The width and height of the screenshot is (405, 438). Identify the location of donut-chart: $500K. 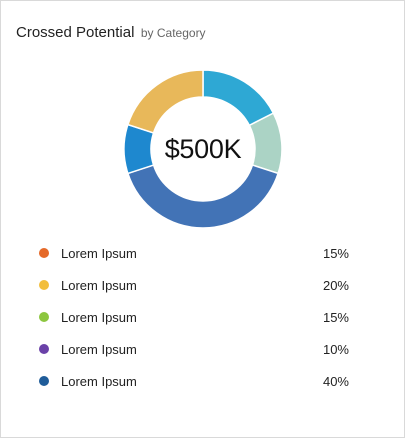
(203, 149).